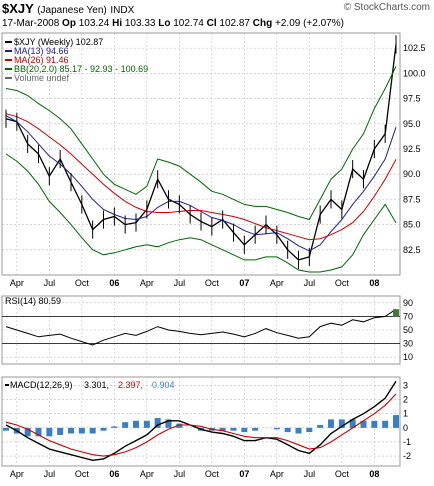 This screenshot has width=434, height=486. What do you see at coordinates (41, 60) in the screenshot?
I see `legend-entry: MA(26) 91.46` at bounding box center [41, 60].